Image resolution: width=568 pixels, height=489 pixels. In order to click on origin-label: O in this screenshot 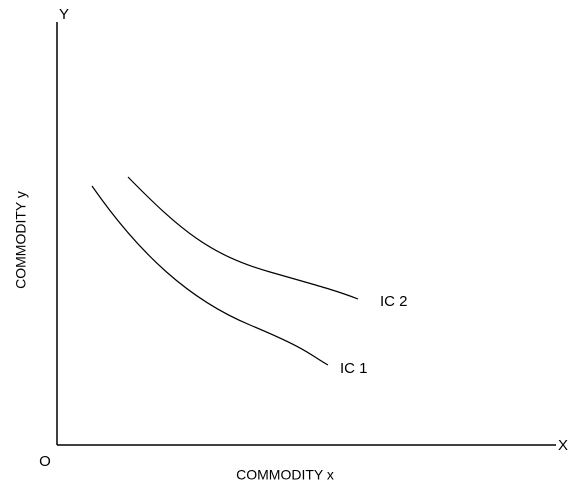, I will do `click(45, 461)`.